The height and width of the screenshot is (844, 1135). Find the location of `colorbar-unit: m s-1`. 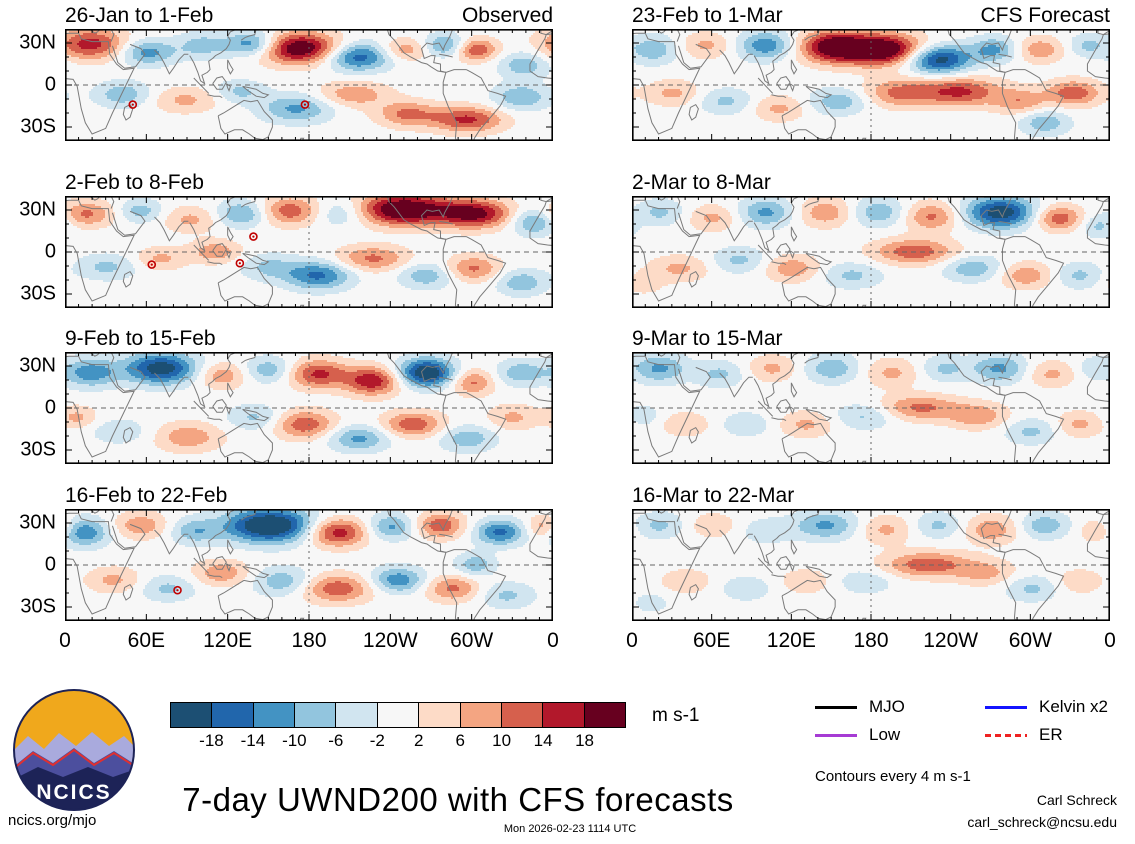

colorbar-unit: m s-1 is located at coordinates (676, 715).